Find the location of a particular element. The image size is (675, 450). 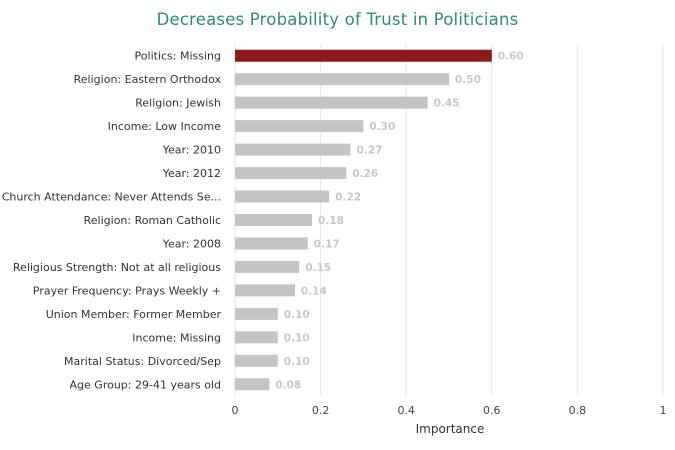

category-label: Religious Strength: Not at all religious is located at coordinates (117, 267).